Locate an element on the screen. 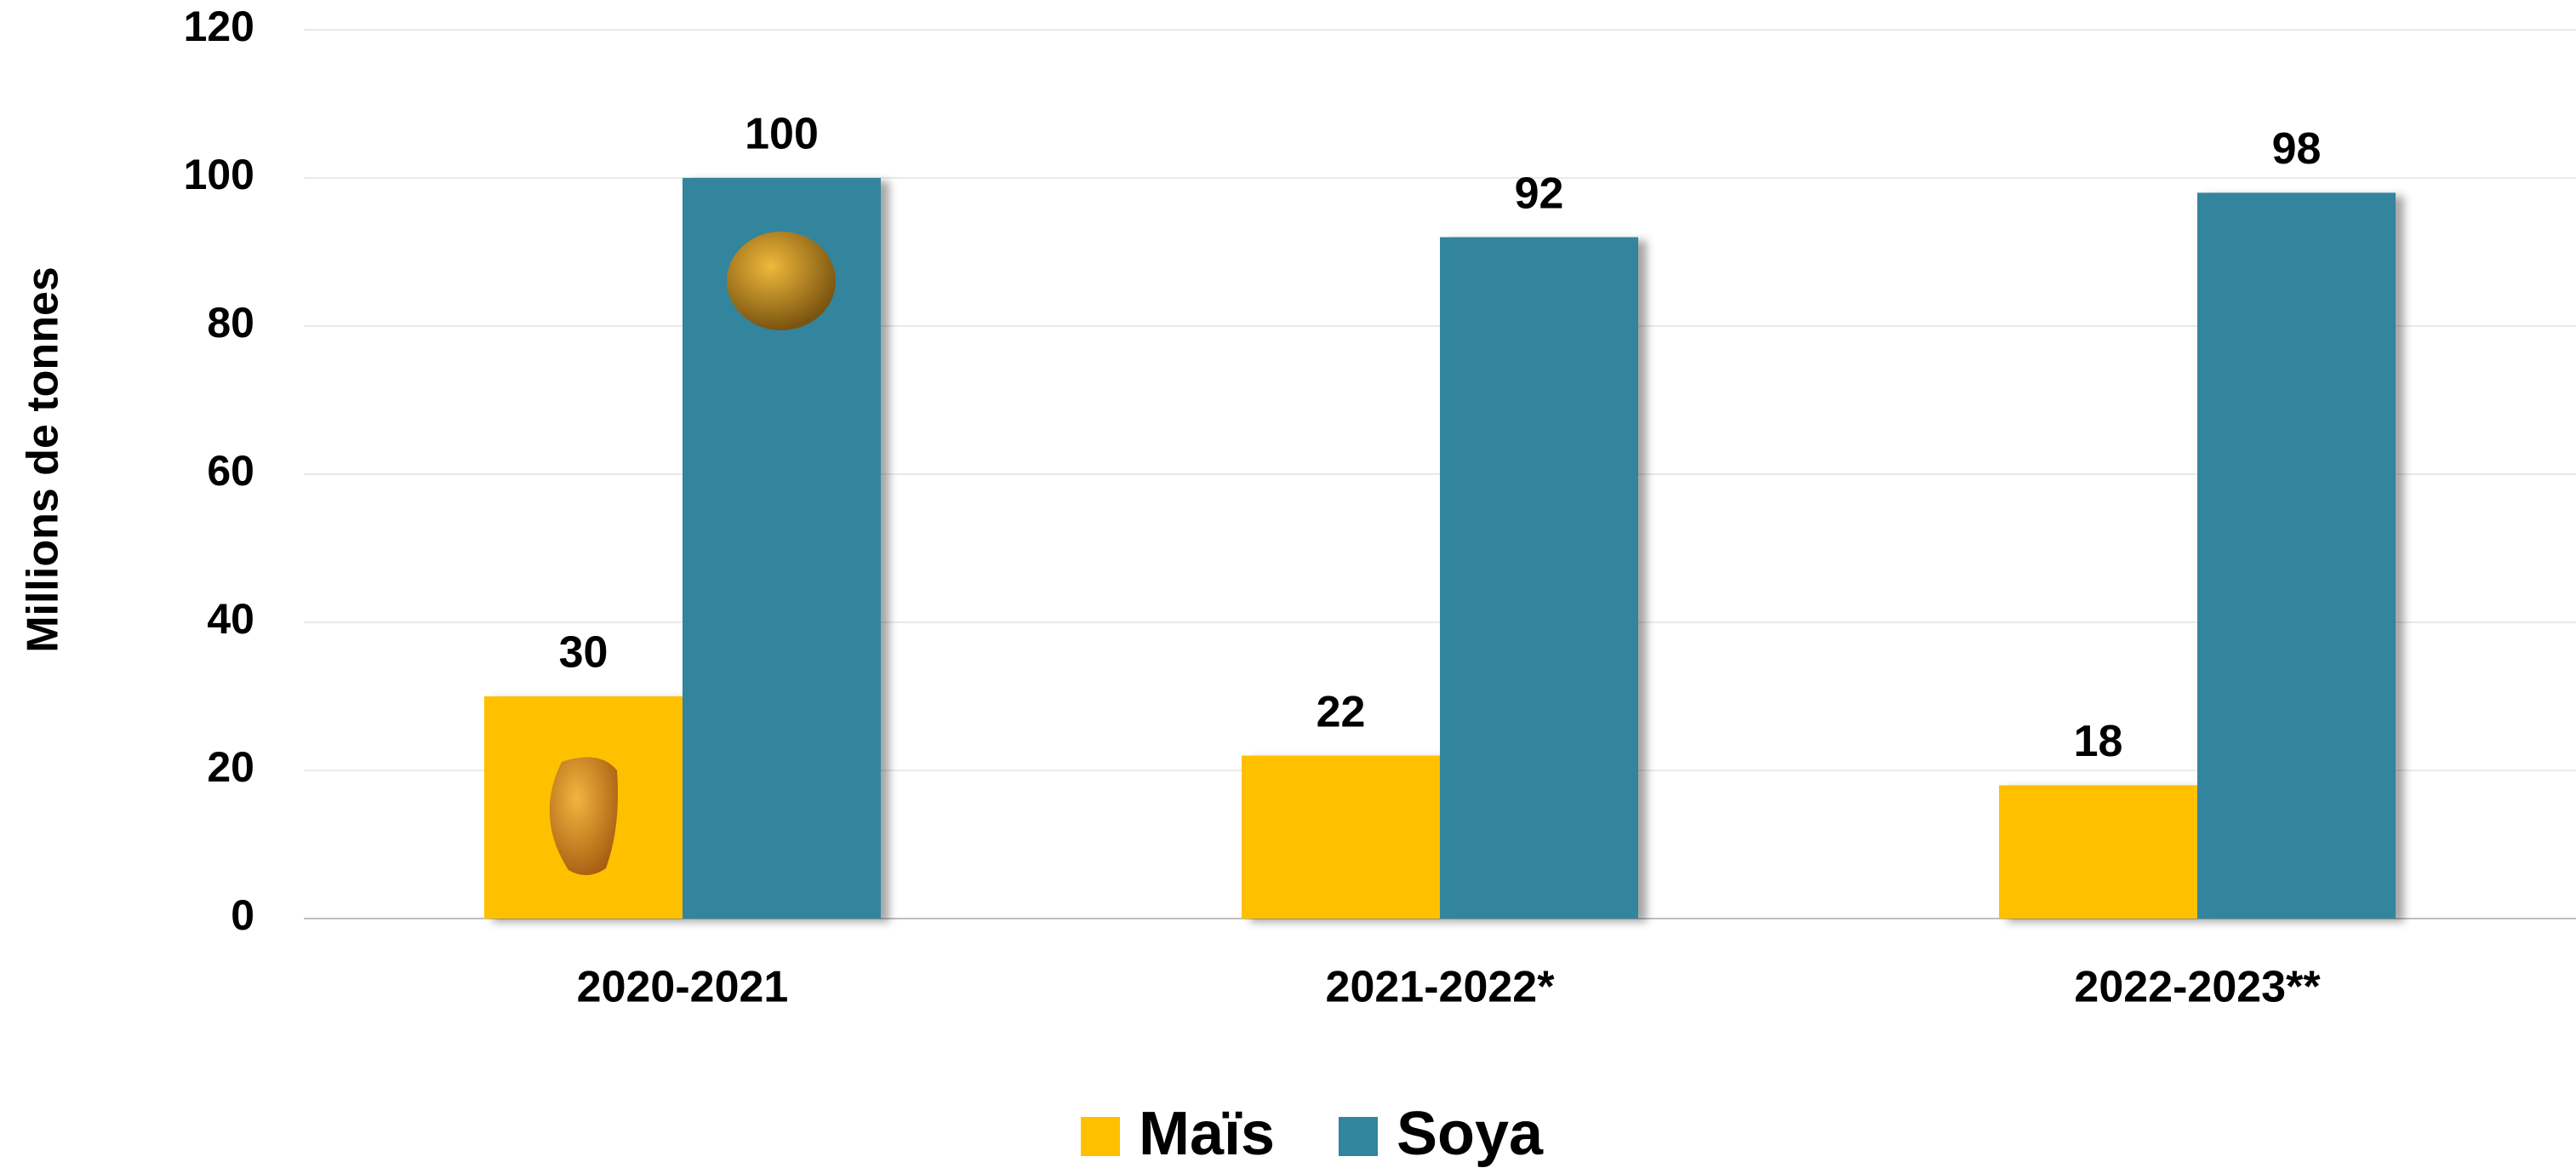 This screenshot has width=2576, height=1168. soybean-icon is located at coordinates (781, 281).